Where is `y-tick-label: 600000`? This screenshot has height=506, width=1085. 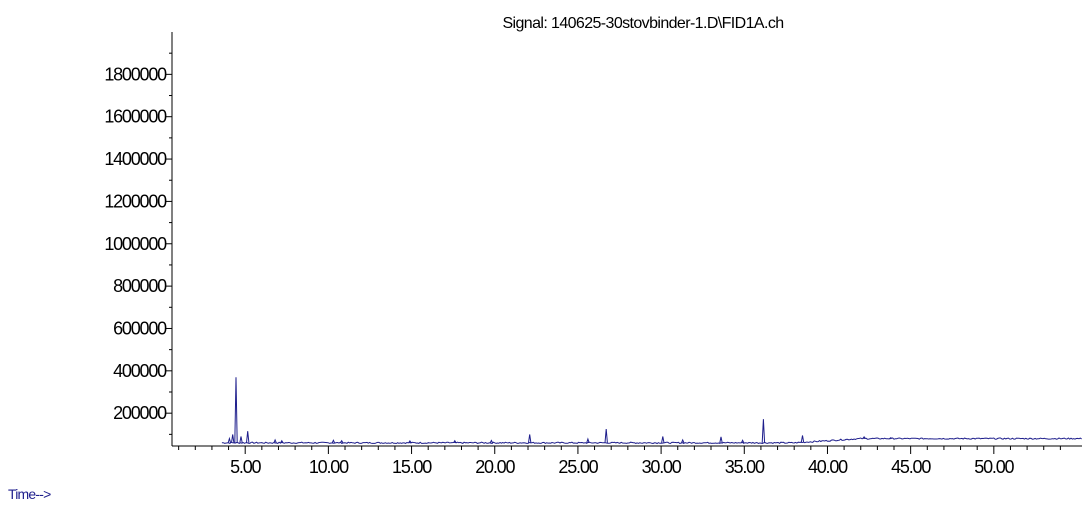 y-tick-label: 600000 is located at coordinates (140, 328).